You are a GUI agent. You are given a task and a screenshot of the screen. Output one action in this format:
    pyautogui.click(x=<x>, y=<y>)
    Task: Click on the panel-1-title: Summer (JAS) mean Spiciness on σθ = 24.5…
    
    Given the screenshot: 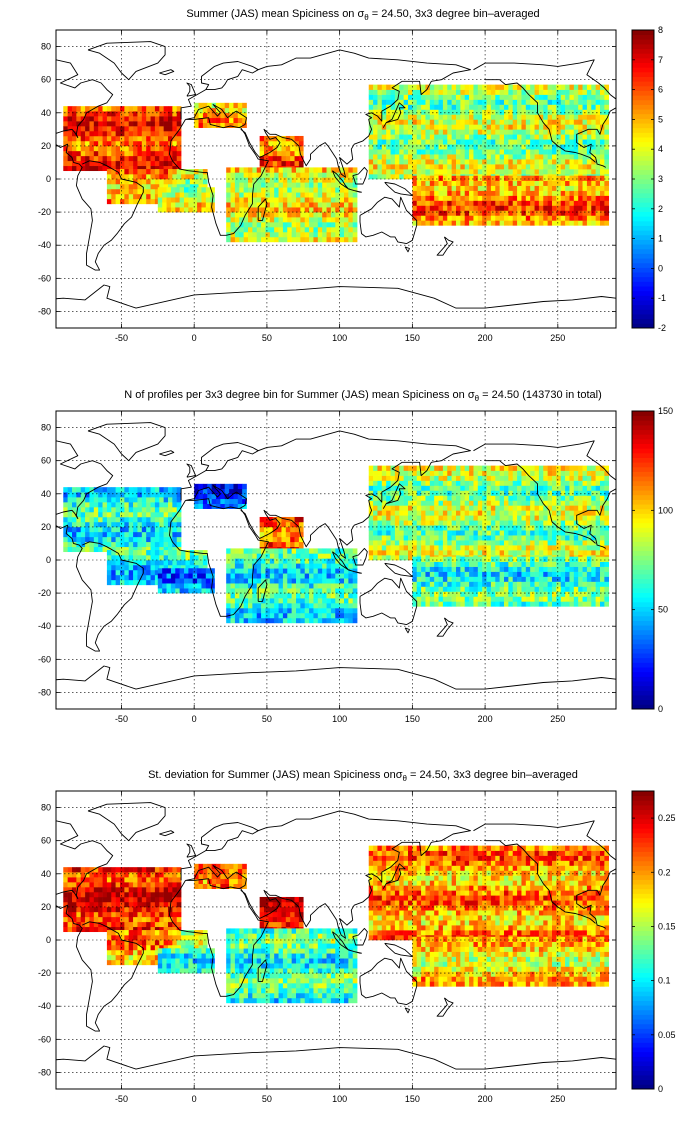 What is the action you would take?
    pyautogui.click(x=362, y=15)
    